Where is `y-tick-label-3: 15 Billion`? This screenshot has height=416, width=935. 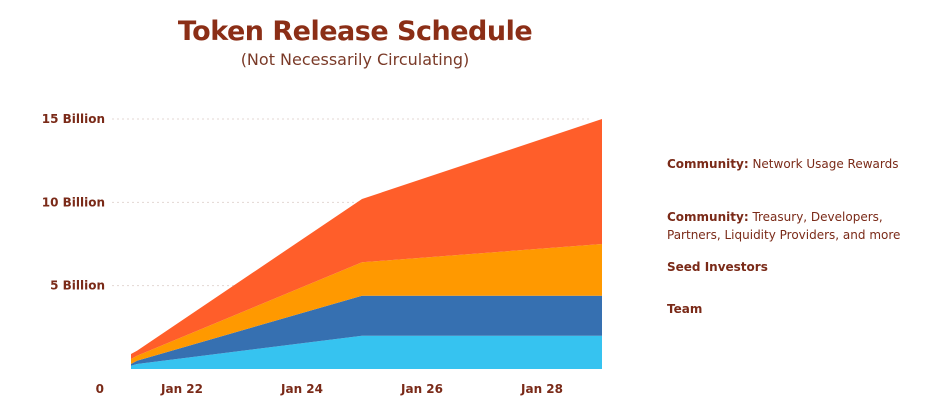
y-tick-label-3: 15 Billion is located at coordinates (73, 119).